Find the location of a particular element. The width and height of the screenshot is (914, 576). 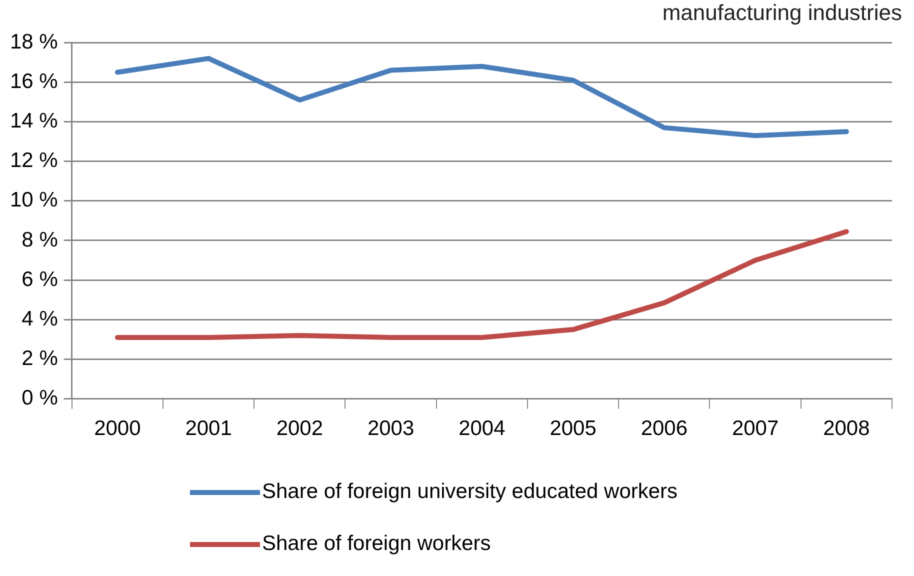

x-tick-label: 2004 is located at coordinates (482, 428).